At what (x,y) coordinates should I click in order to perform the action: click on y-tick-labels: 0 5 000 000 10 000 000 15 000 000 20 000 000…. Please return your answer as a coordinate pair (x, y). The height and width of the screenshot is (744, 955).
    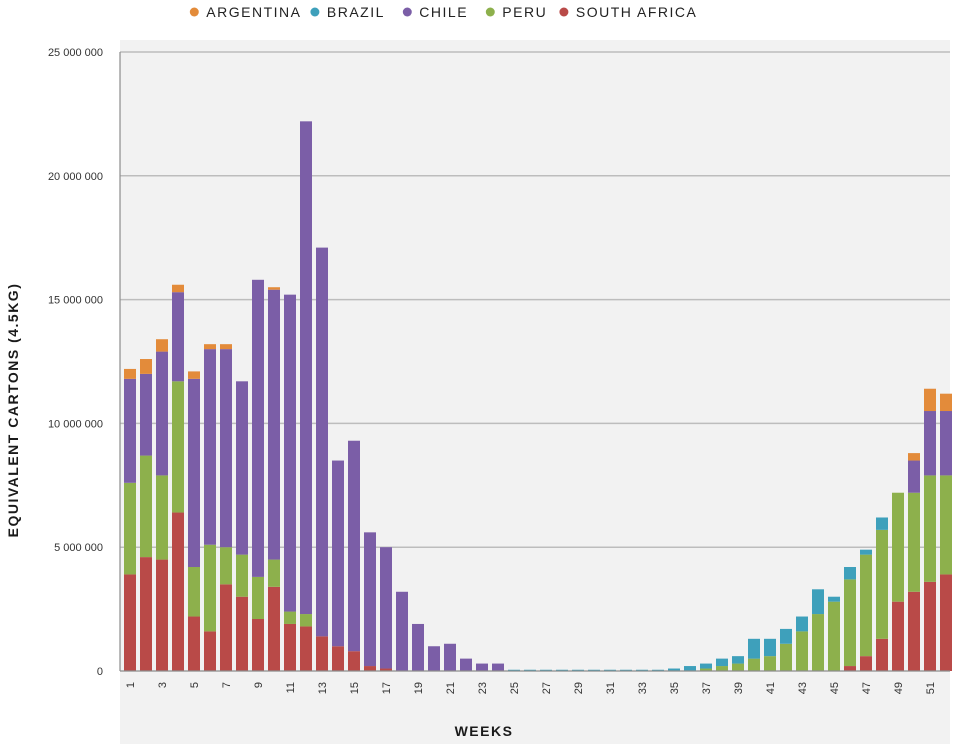
    Looking at the image, I should click on (75, 362).